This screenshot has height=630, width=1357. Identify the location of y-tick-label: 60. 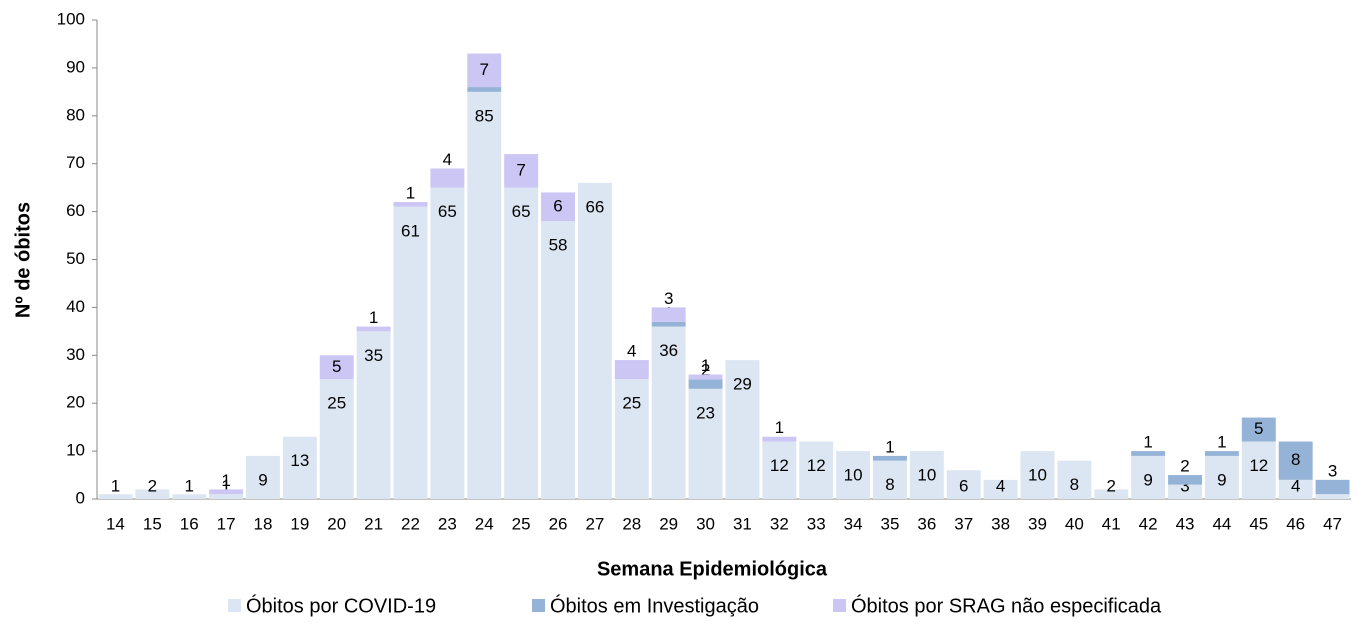
(75, 210).